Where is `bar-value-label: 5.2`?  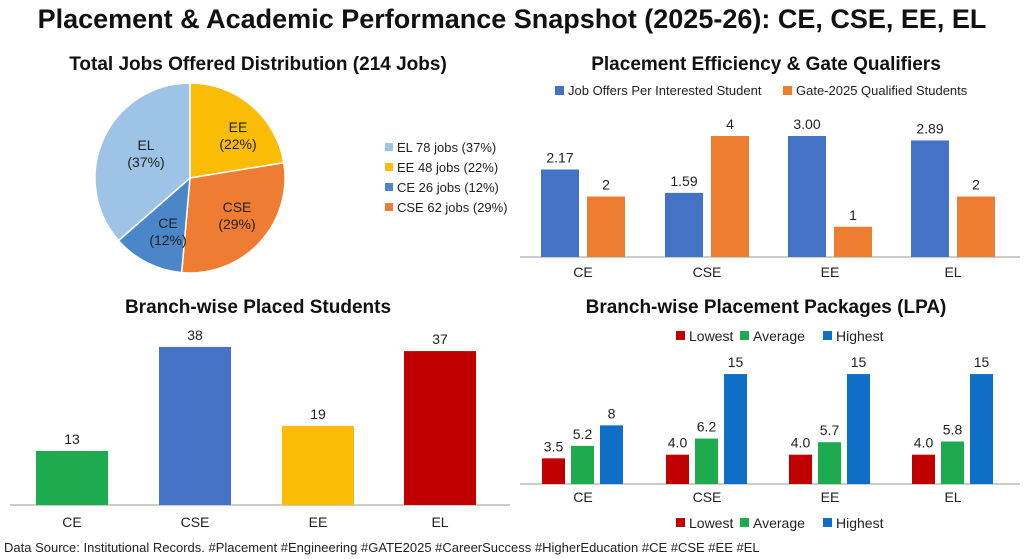 bar-value-label: 5.2 is located at coordinates (583, 434).